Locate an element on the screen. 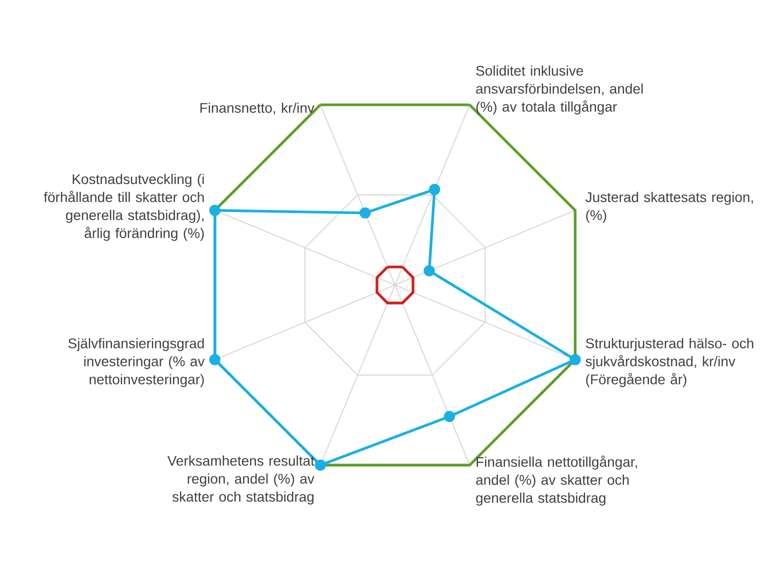 This screenshot has height=570, width=777. spoke-label: Finansiella nettotillgångar, andel (%) av skatter och generella statsbidrag is located at coordinates (556, 480).